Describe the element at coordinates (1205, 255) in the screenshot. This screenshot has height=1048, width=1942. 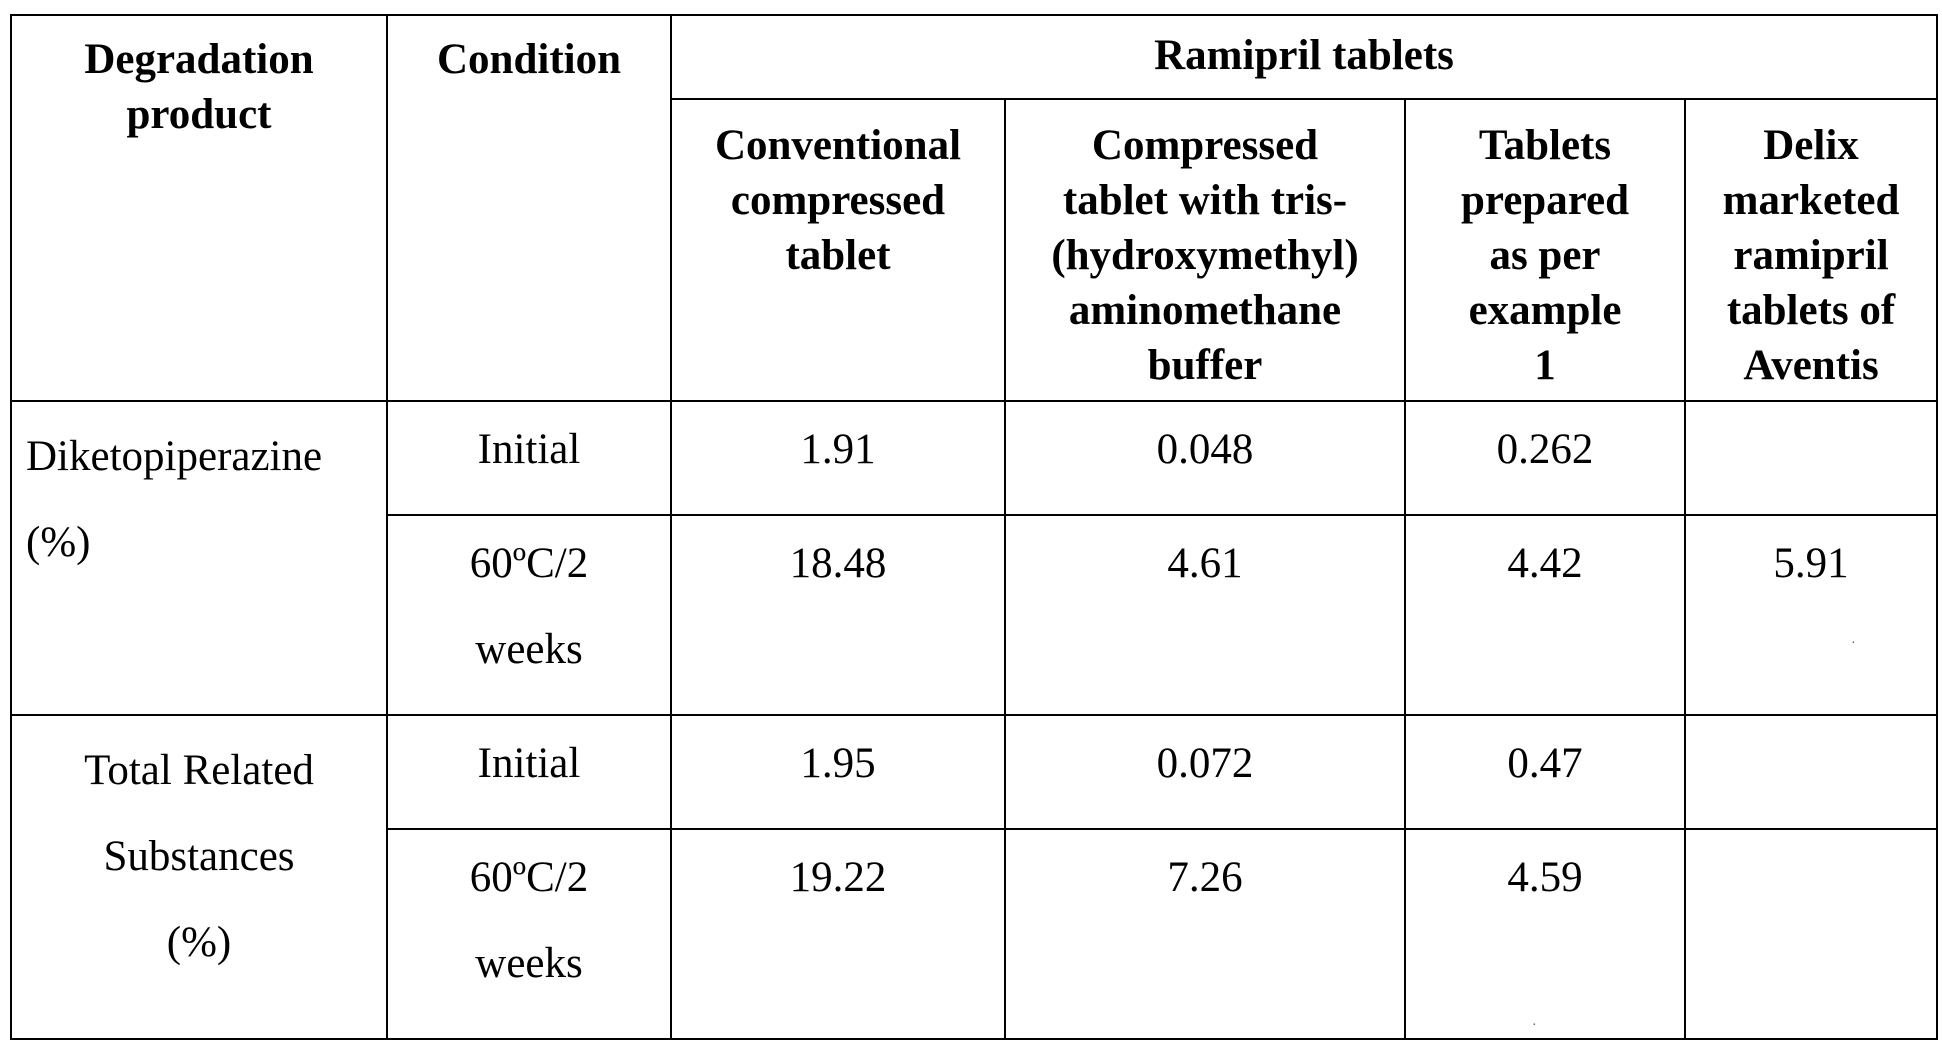
I see `header-line: (hydroxymethyl)` at that location.